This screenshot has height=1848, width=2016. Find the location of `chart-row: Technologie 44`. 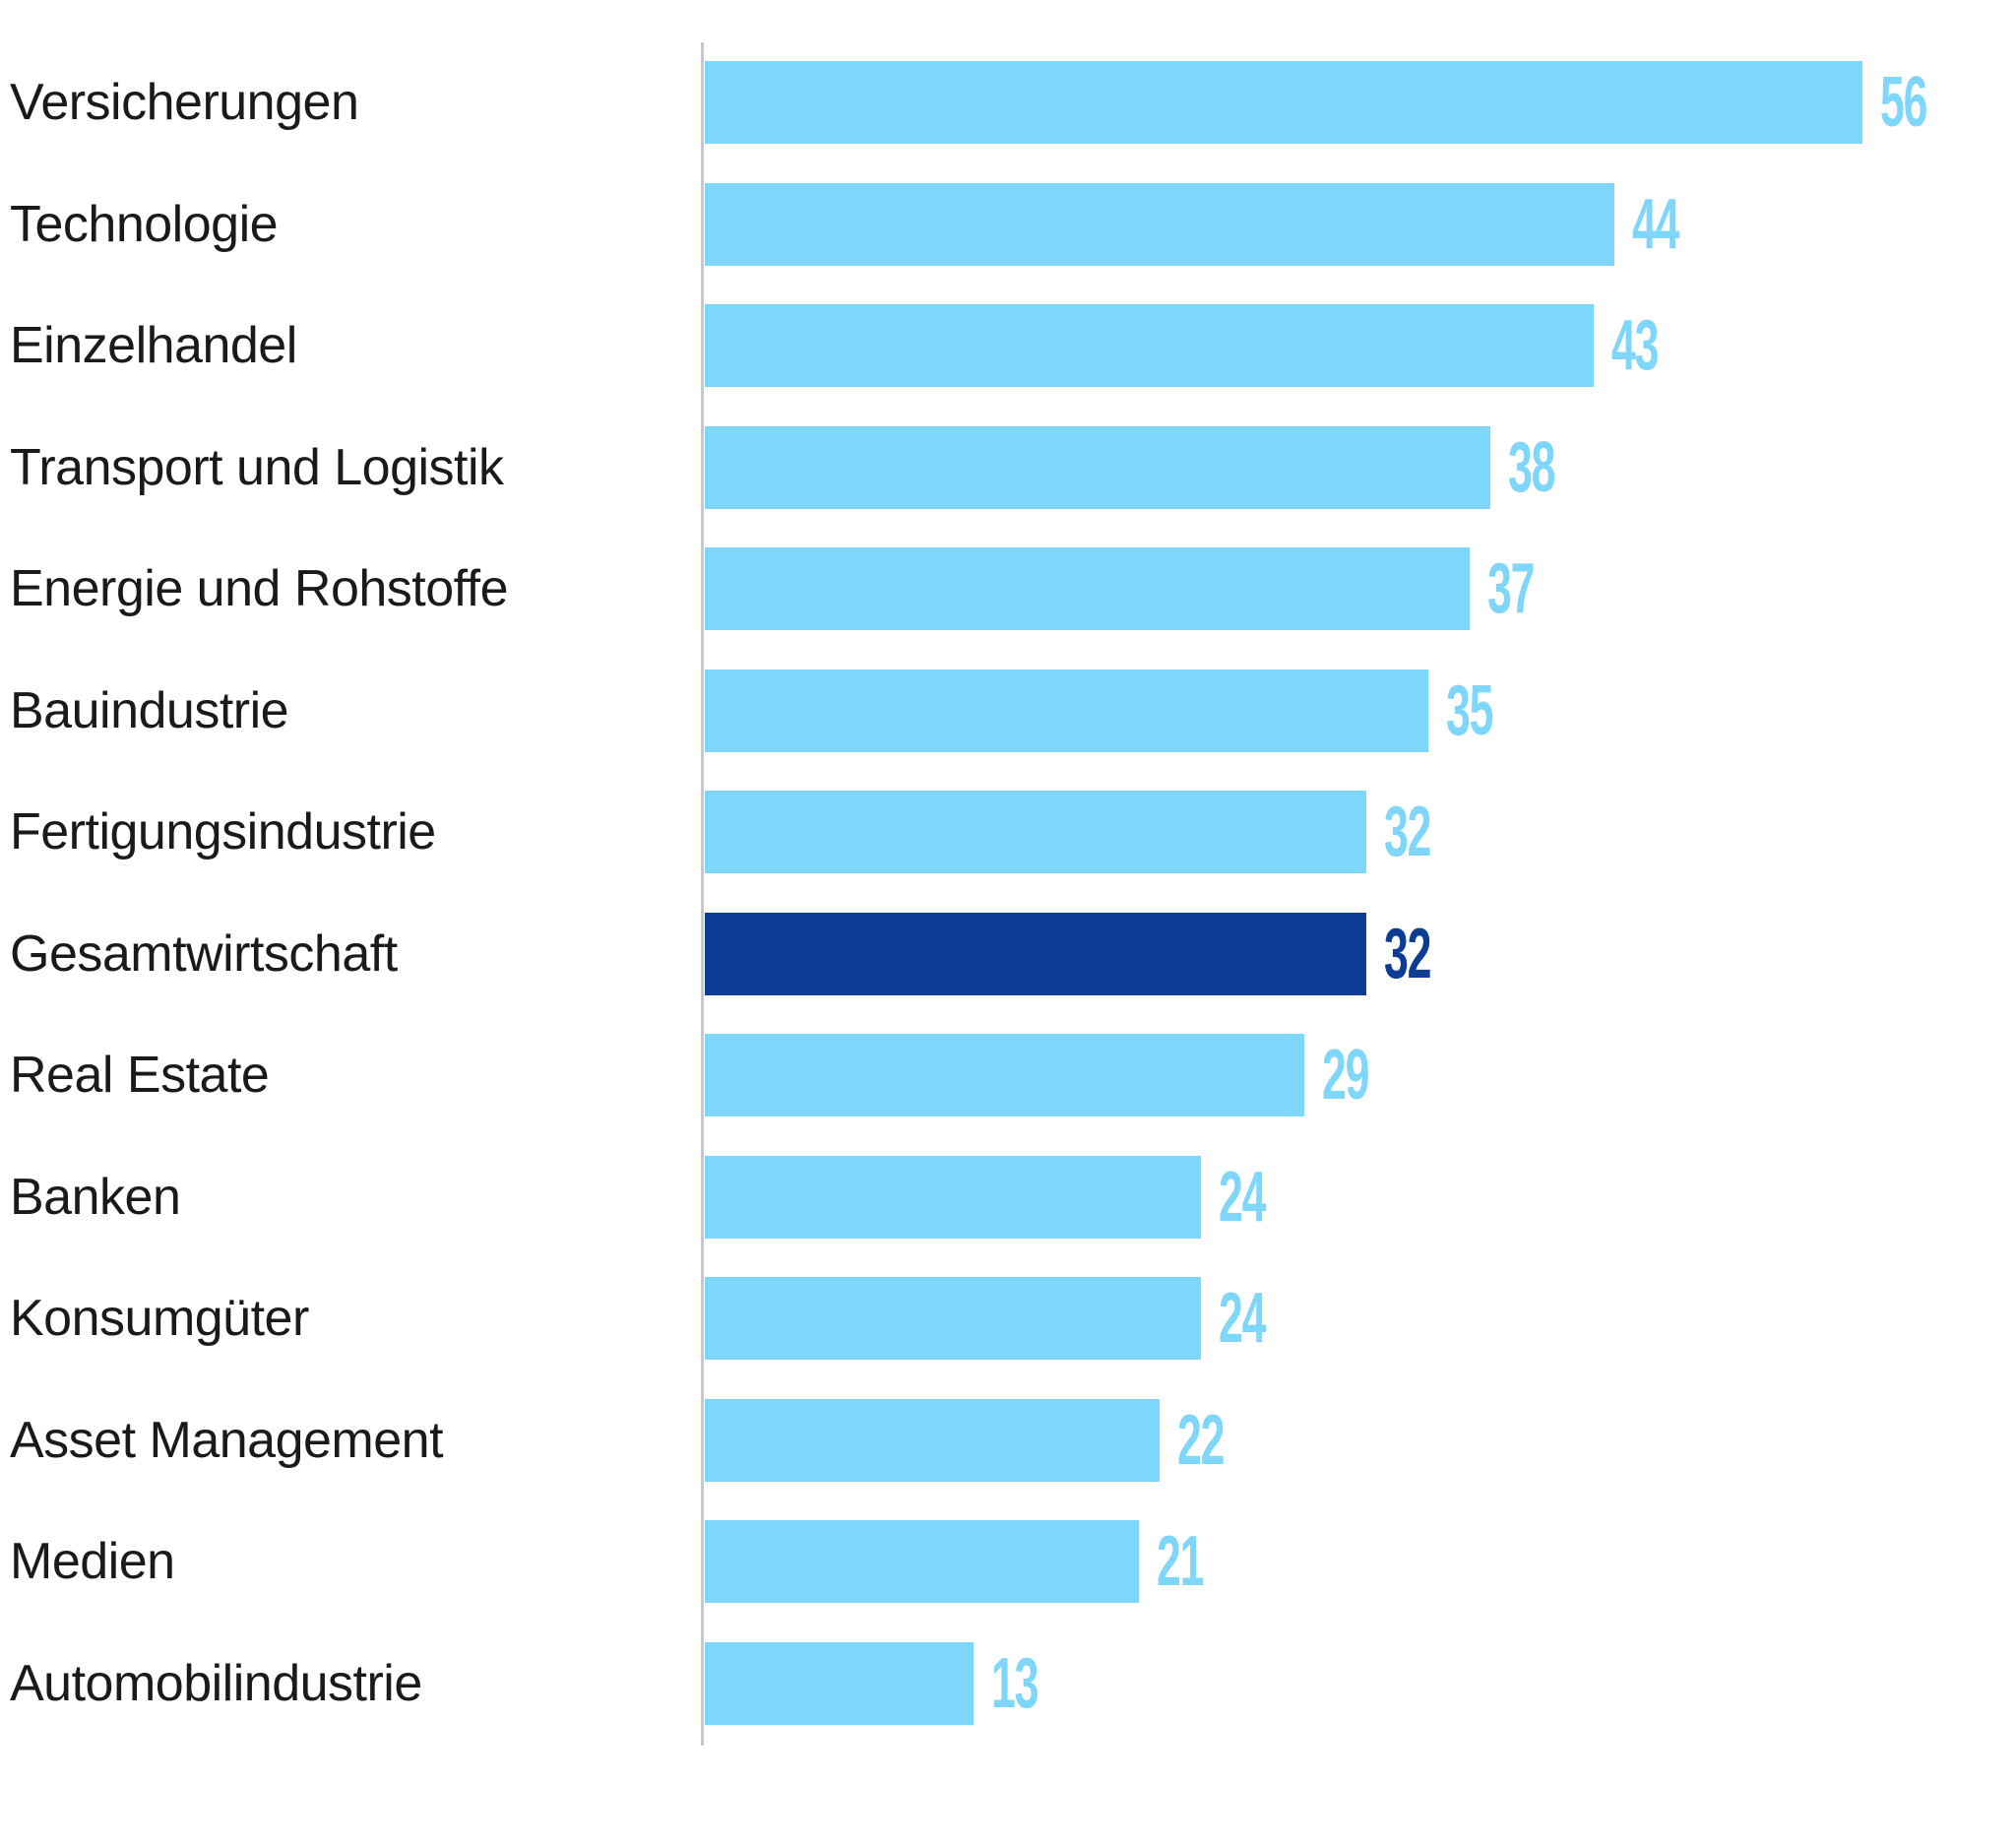

chart-row: Technologie 44 is located at coordinates (1008, 224).